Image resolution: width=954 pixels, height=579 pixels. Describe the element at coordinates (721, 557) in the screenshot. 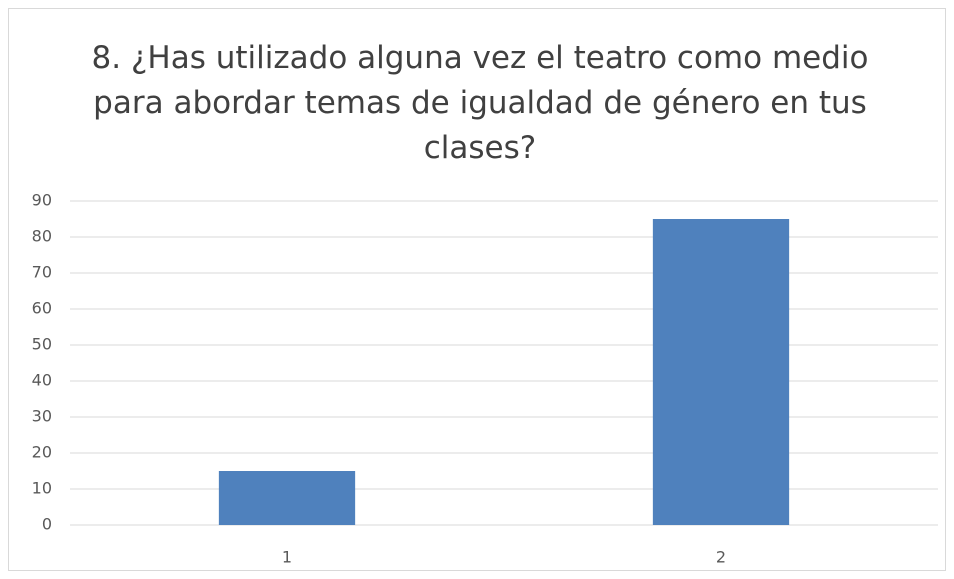

I see `x-tick-label: 2` at that location.